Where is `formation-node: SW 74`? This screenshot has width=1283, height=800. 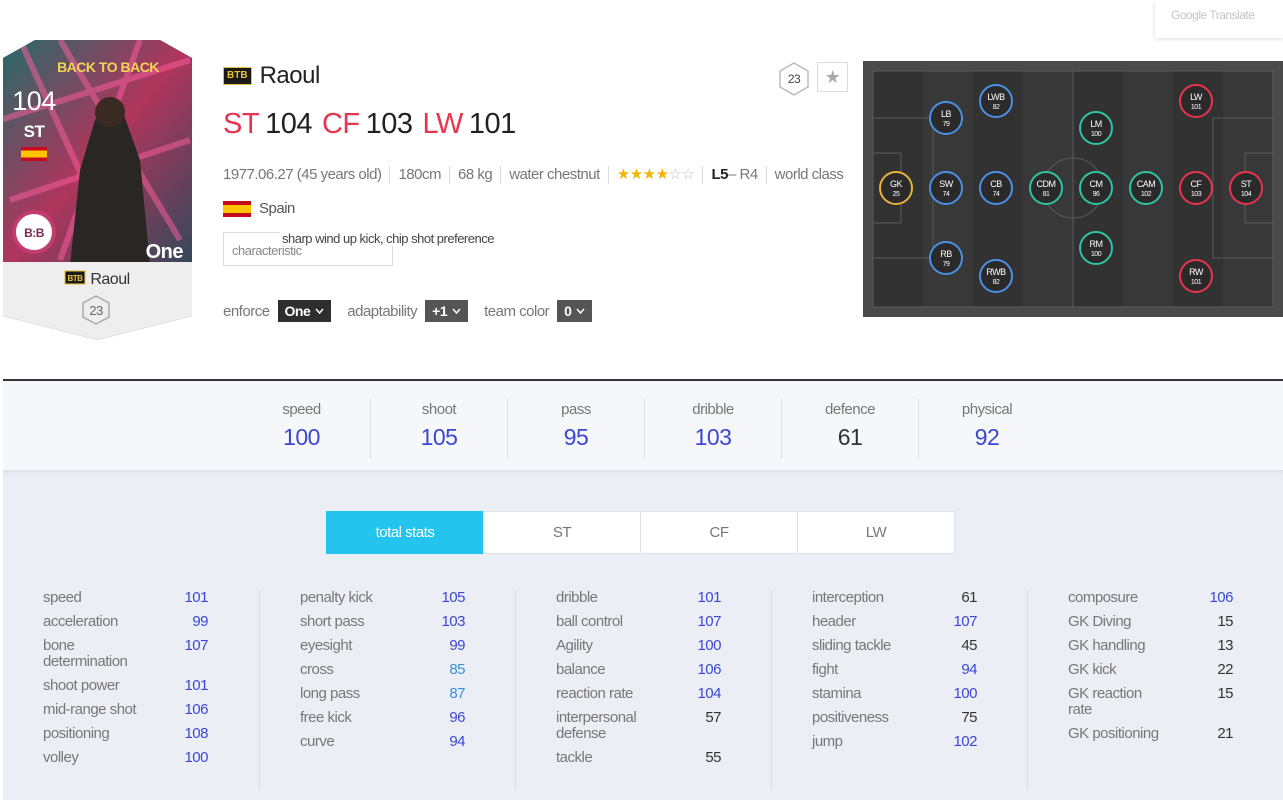
formation-node: SW 74 is located at coordinates (946, 188).